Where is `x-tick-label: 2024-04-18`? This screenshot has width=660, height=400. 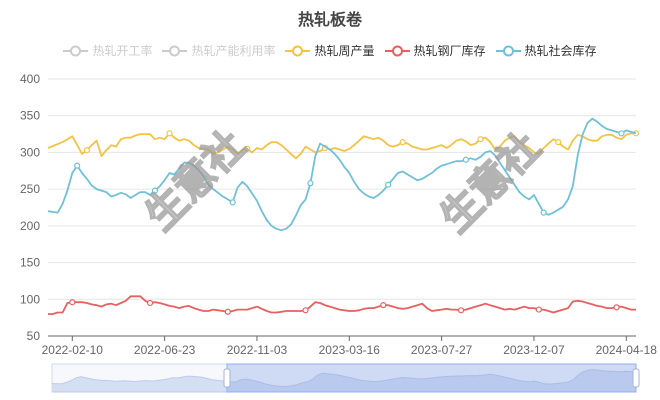
x-tick-label: 2024-04-18 is located at coordinates (627, 350).